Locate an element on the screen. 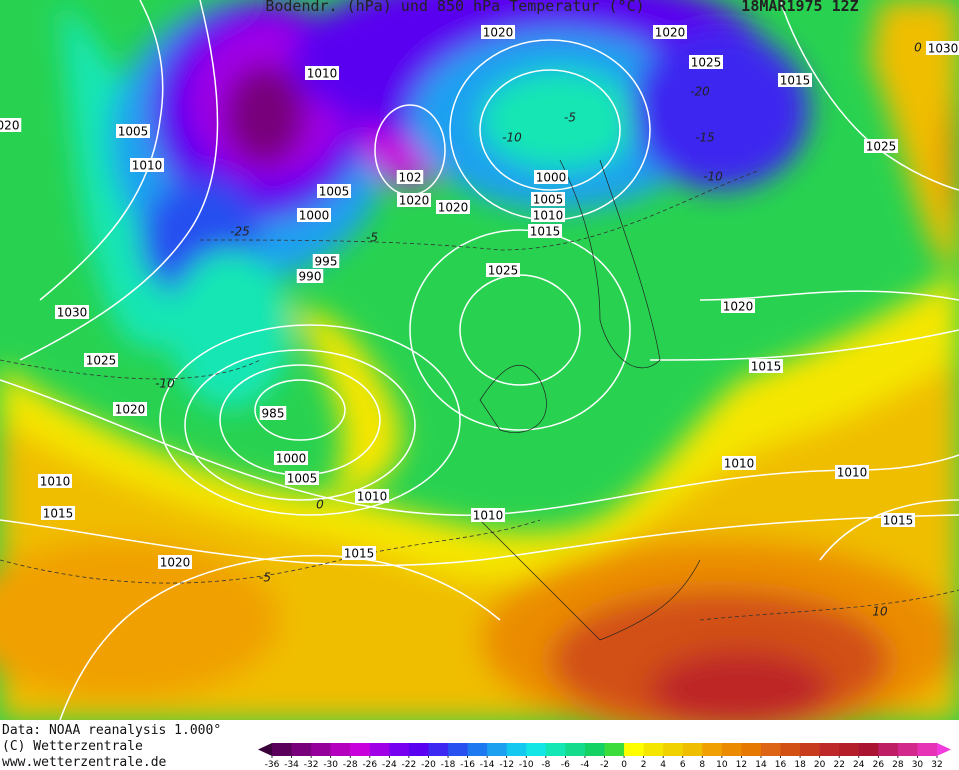 The height and width of the screenshot is (770, 959). footer-source: Data: NOAA reanalysis 1.000° is located at coordinates (111, 730).